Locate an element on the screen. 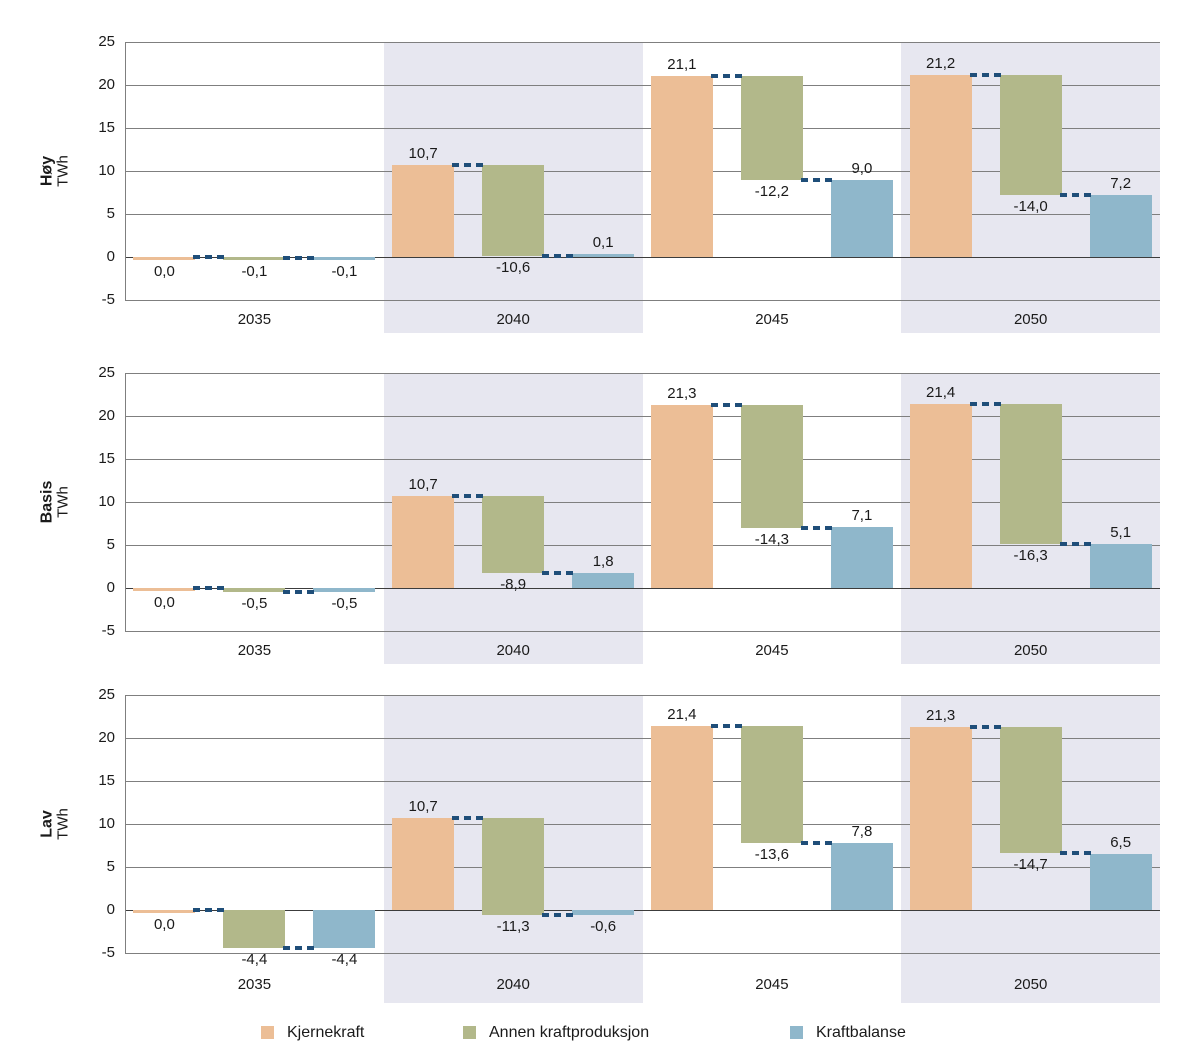 The image size is (1198, 1064). data-label: 5,1 is located at coordinates (1121, 533).